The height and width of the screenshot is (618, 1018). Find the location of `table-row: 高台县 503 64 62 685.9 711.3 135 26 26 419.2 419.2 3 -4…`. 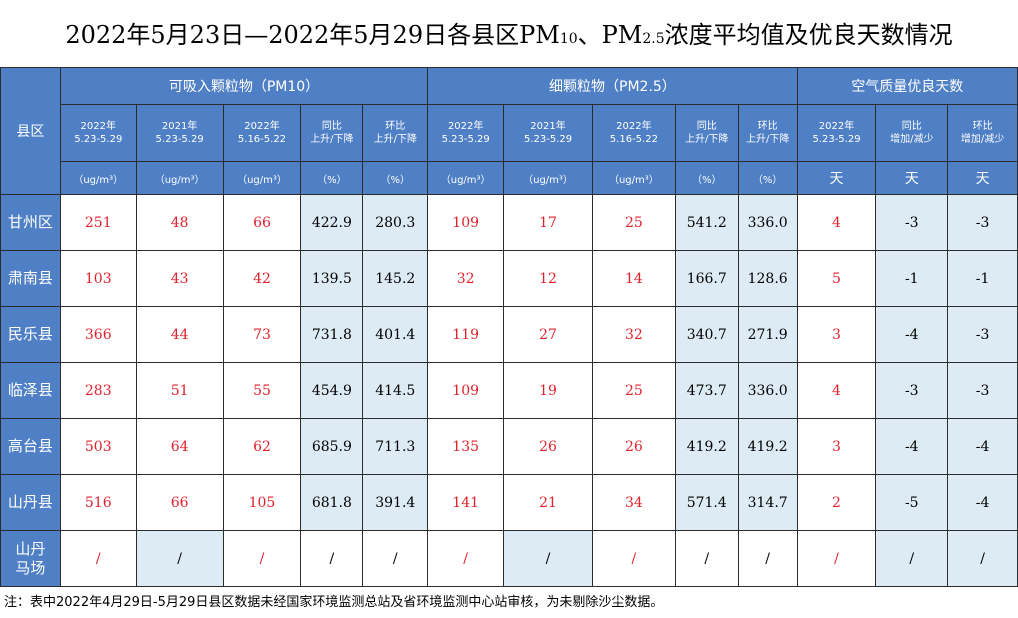

table-row: 高台县 503 64 62 685.9 711.3 135 26 26 419.2 419.2 3 -4… is located at coordinates (509, 446).